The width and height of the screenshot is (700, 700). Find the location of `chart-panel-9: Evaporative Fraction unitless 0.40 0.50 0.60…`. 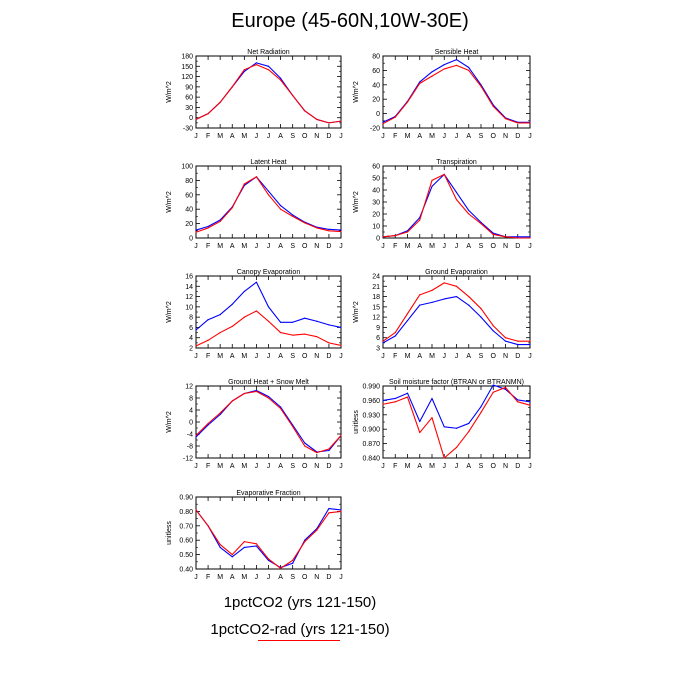

chart-panel-9: Evaporative Fraction unitless 0.40 0.50 0.60… is located at coordinates (254, 535).